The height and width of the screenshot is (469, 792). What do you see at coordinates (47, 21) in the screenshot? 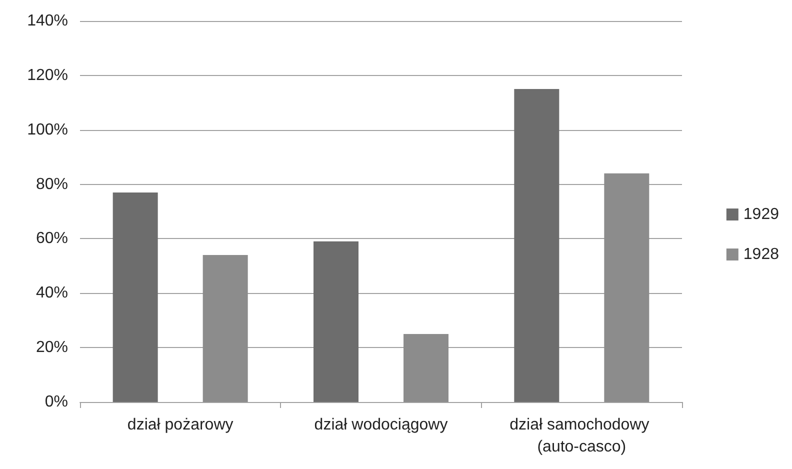
I see `y-tick-label: 140%` at bounding box center [47, 21].